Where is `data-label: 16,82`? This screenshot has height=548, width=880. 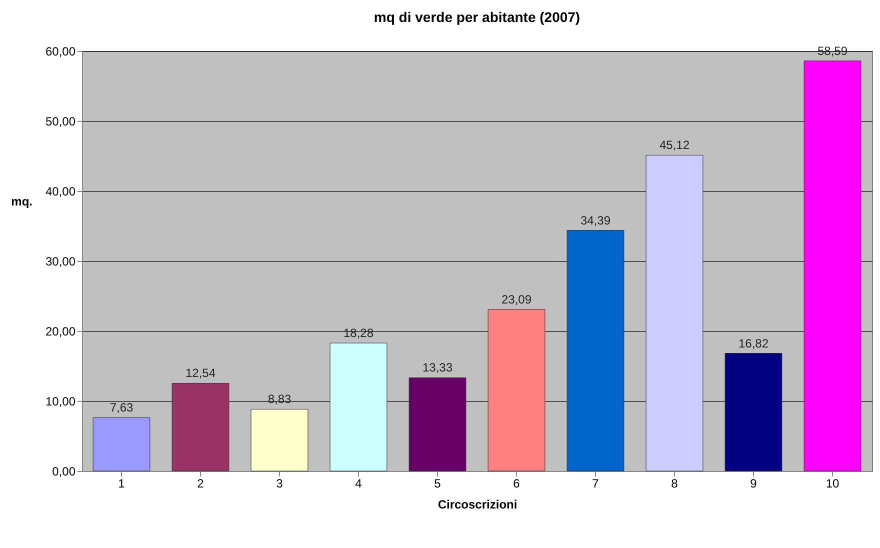
data-label: 16,82 is located at coordinates (753, 343).